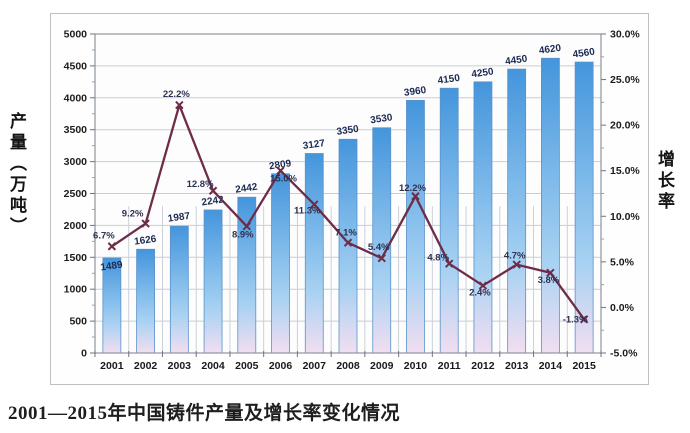  What do you see at coordinates (624, 354) in the screenshot?
I see `right-axis-tick-label: -5.0%` at bounding box center [624, 354].